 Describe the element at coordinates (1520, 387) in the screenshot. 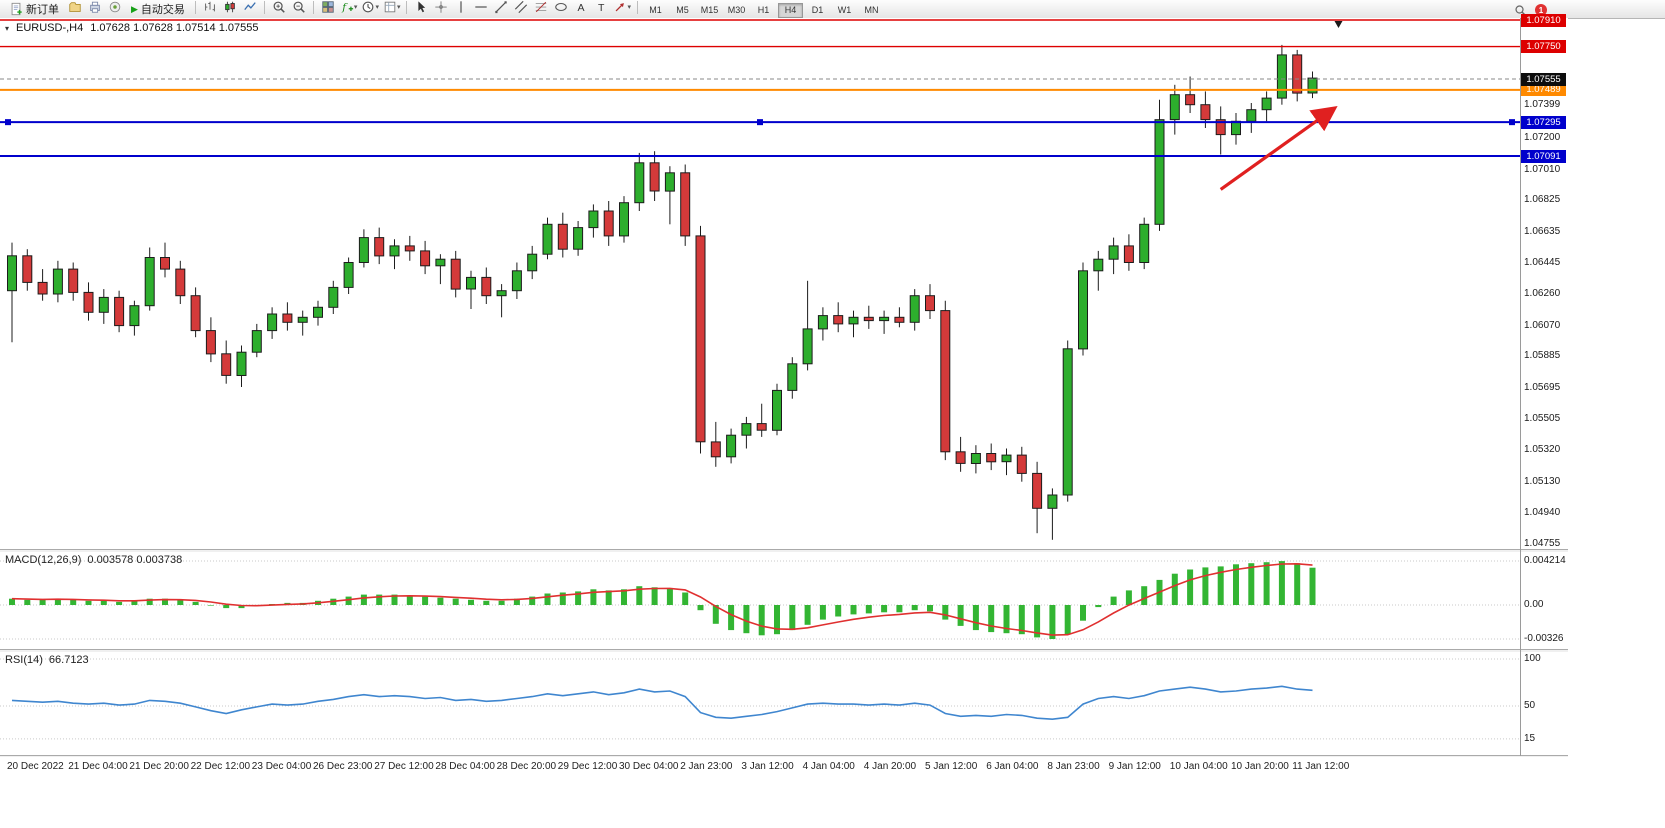

I see `price-axis-divider` at that location.